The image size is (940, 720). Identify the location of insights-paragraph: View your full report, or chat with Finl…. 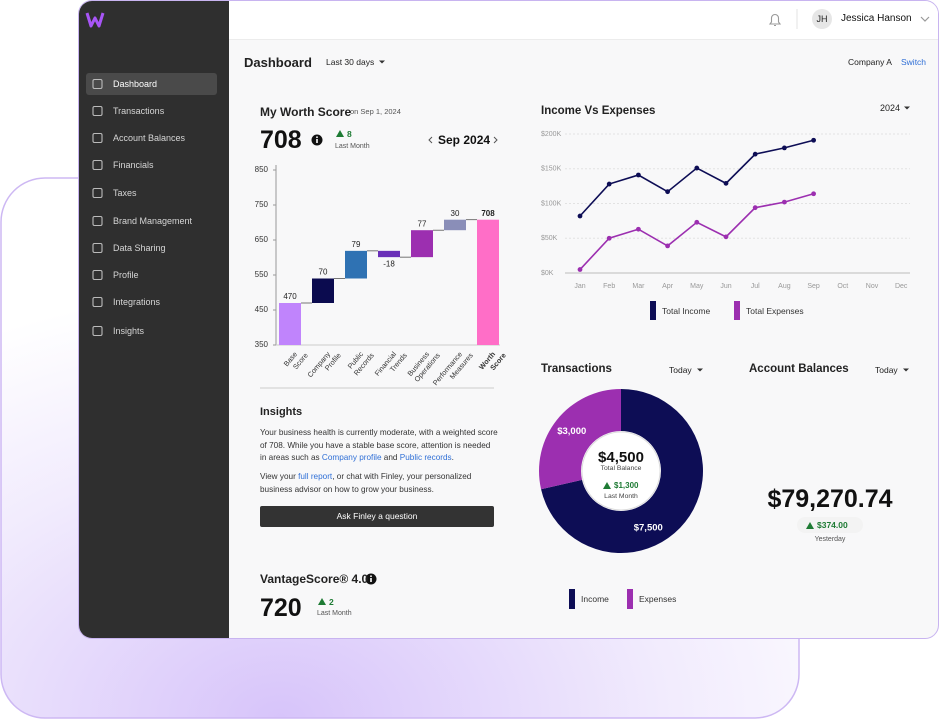
(379, 483).